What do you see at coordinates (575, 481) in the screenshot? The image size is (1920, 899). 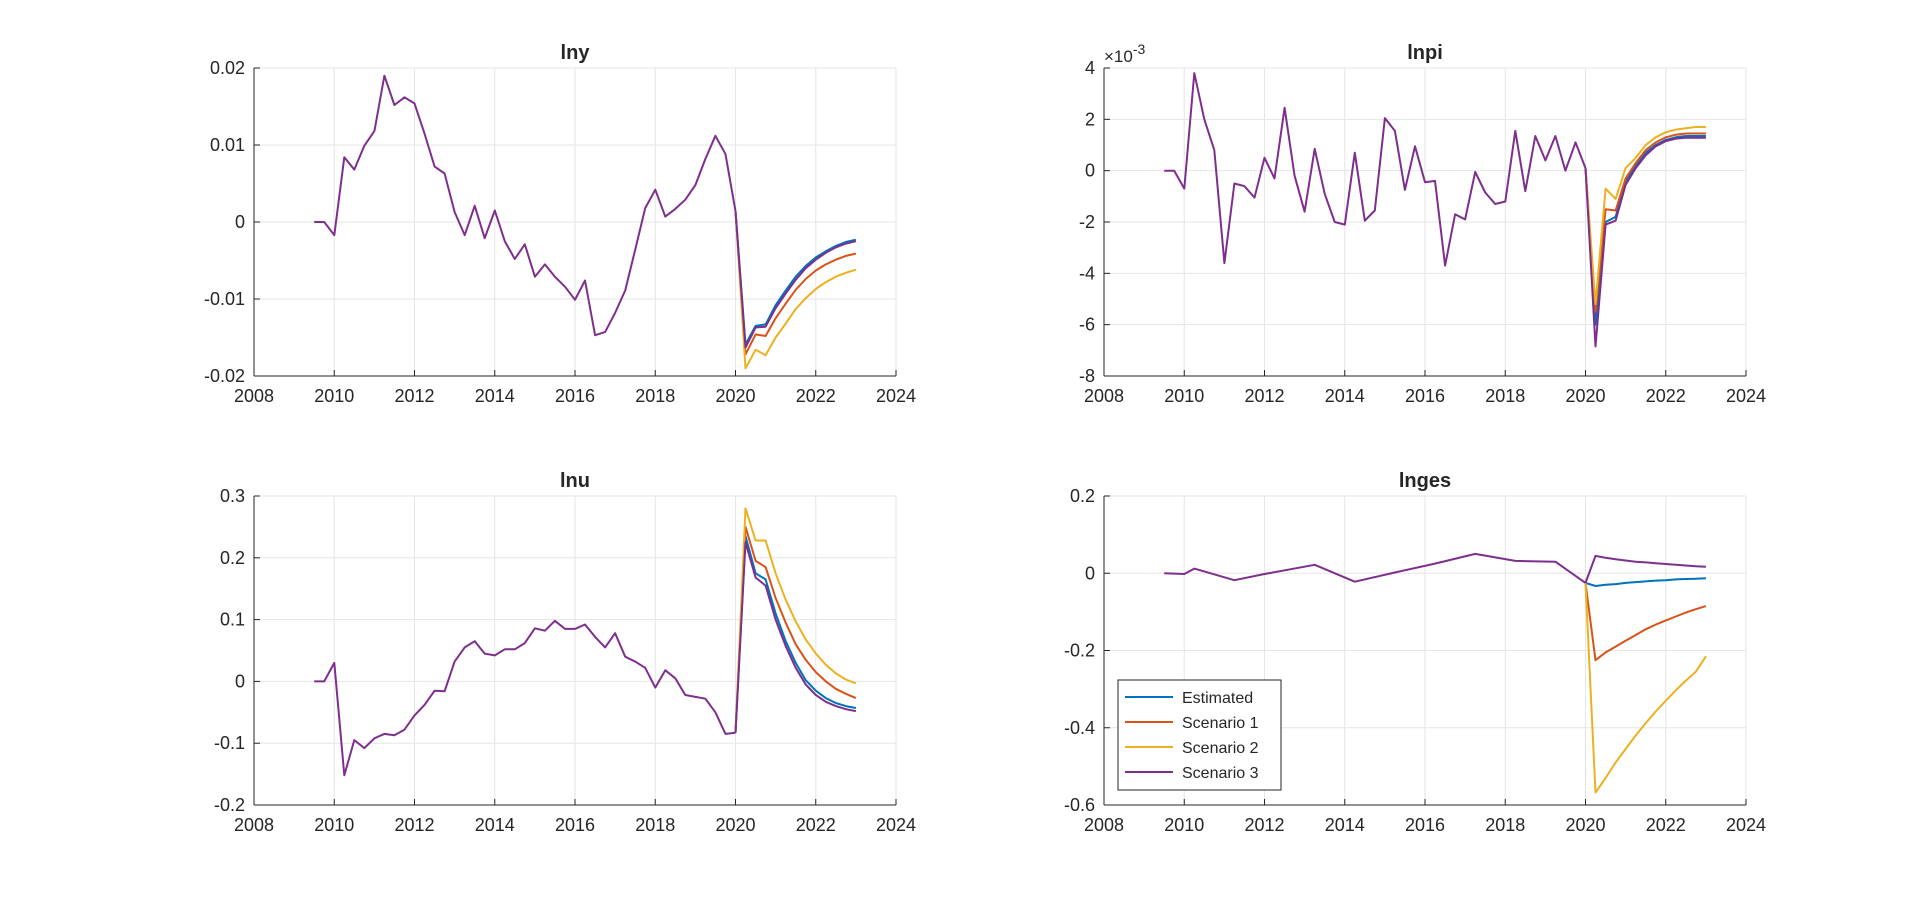 I see `chart-title: lnu` at bounding box center [575, 481].